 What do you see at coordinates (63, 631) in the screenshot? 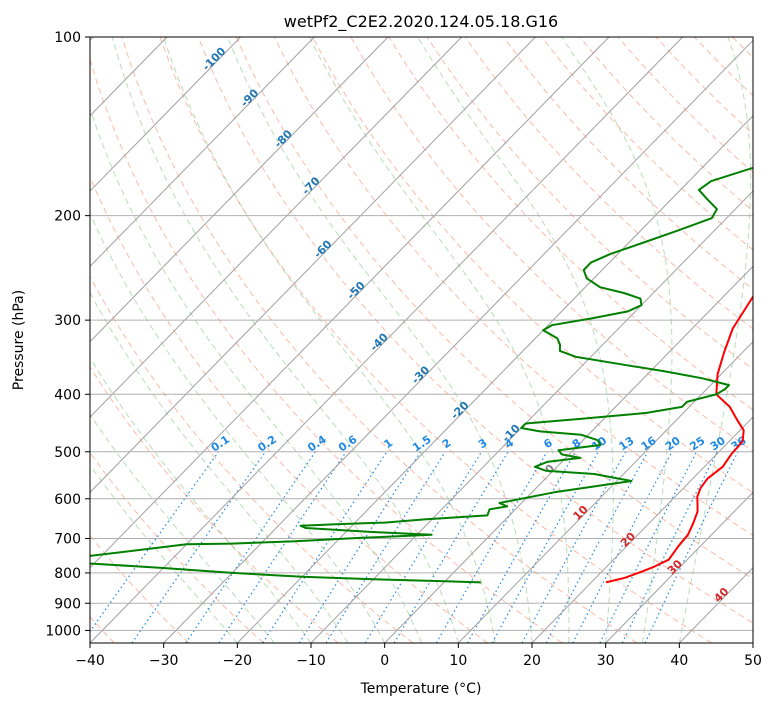
I see `y-tick-label: 1000` at bounding box center [63, 631].